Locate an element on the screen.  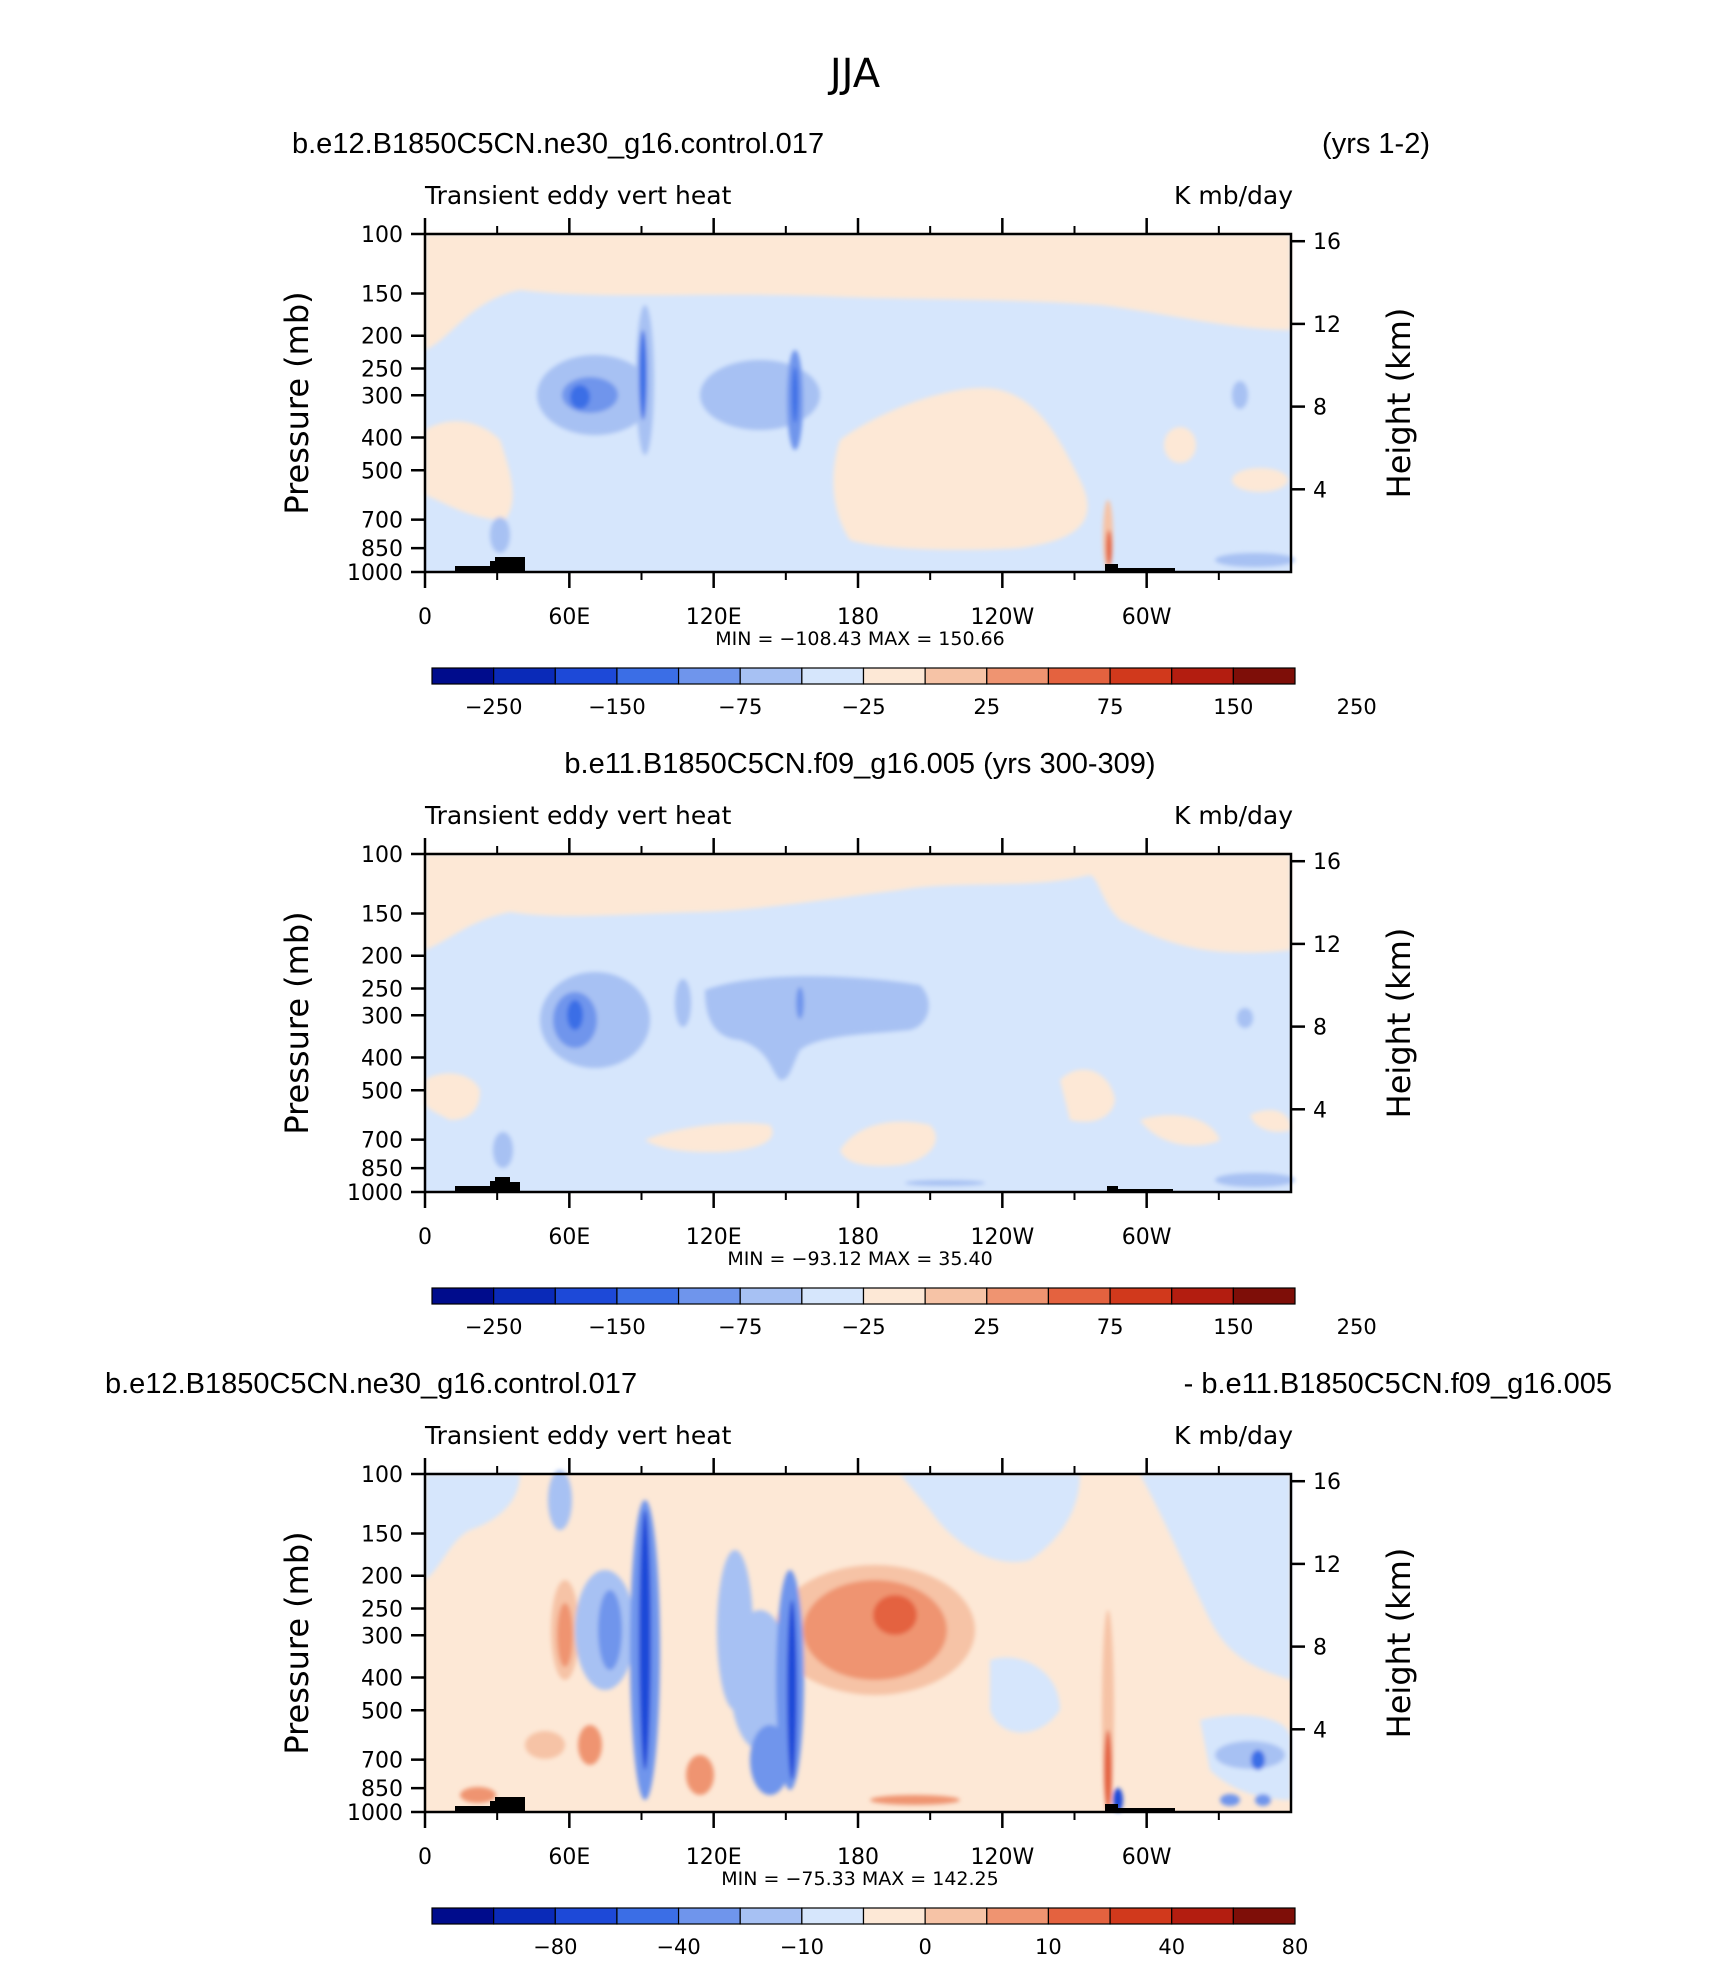
panel-2-field is located at coordinates (860, 1023).